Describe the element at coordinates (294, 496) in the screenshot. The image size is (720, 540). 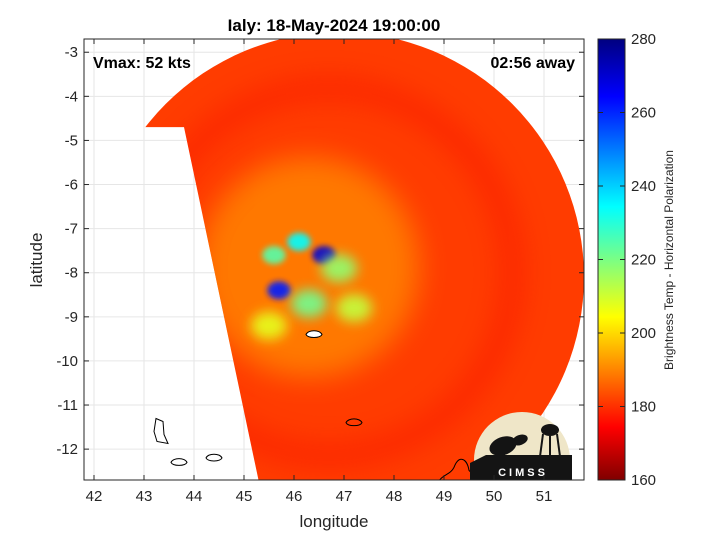
I see `x-tick-label: 46` at that location.